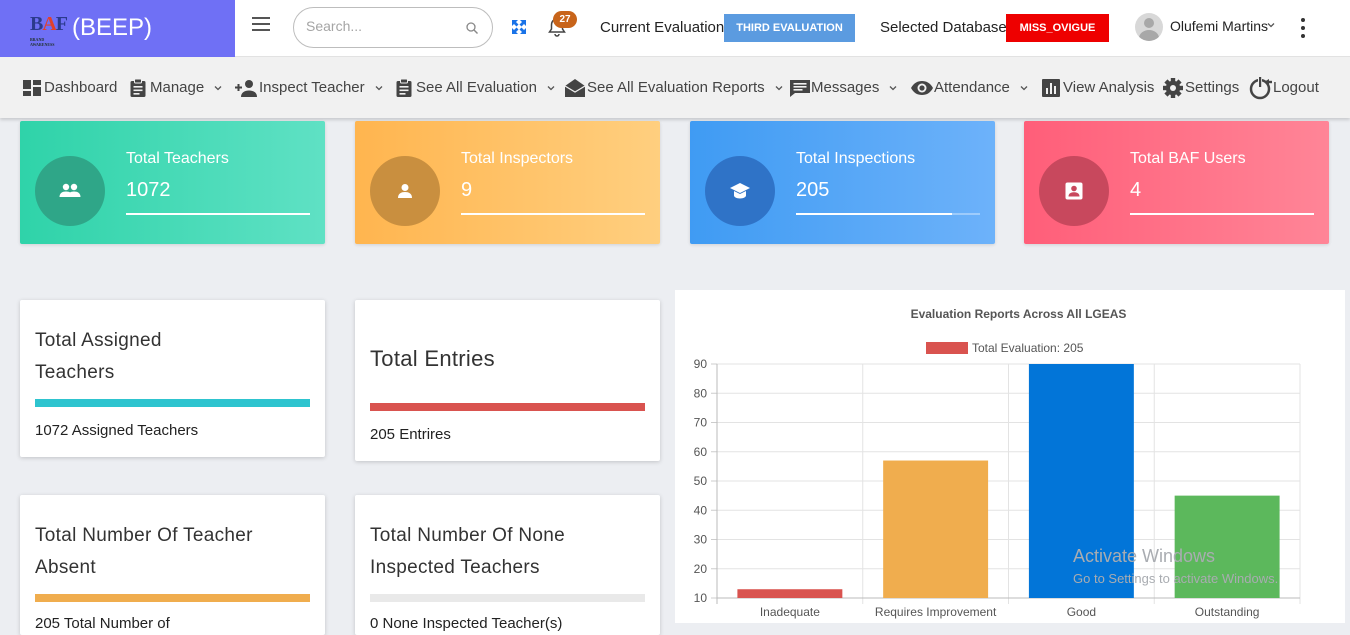 Image resolution: width=1350 pixels, height=635 pixels. I want to click on card-title: Total Entries, so click(432, 358).